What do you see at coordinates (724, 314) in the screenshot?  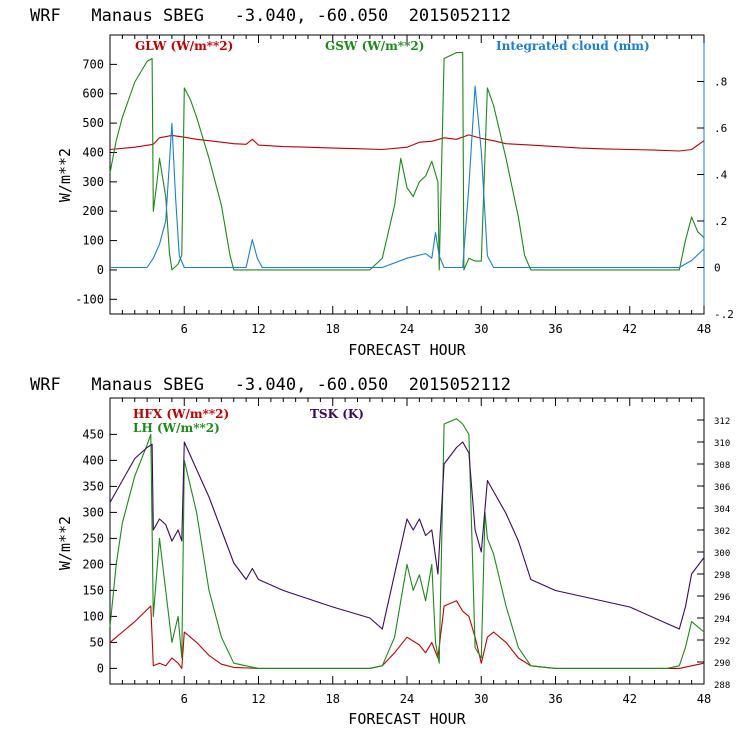 I see `y2-tick-label: -.2` at bounding box center [724, 314].